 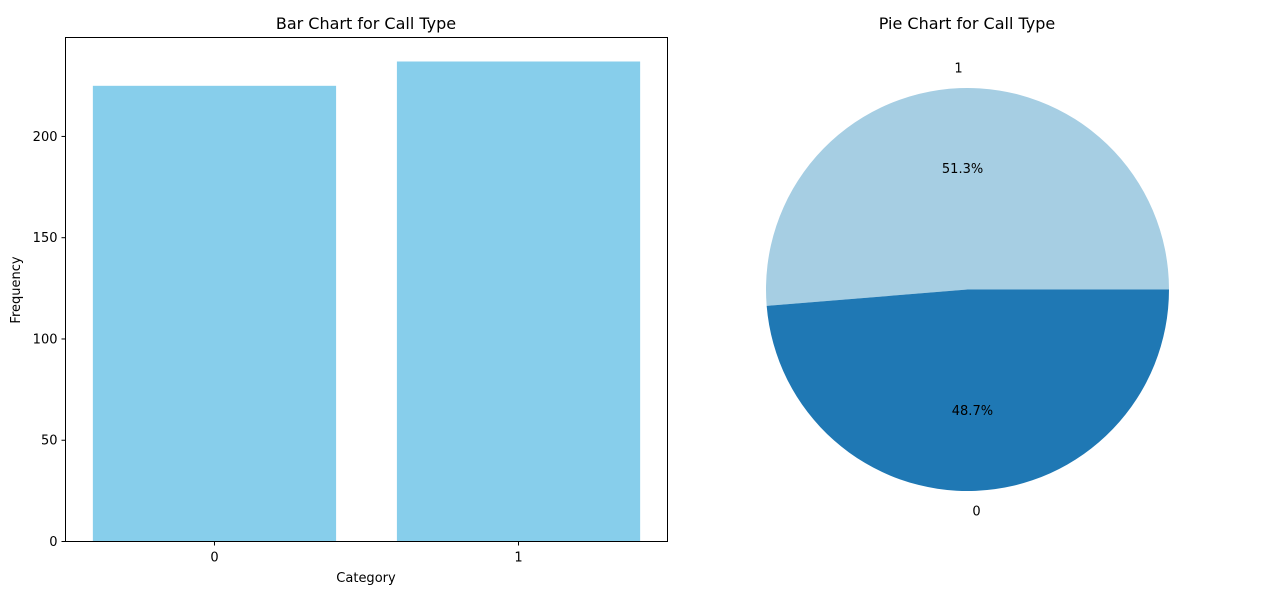 I want to click on bar-x-axis-label: Category, so click(x=366, y=578).